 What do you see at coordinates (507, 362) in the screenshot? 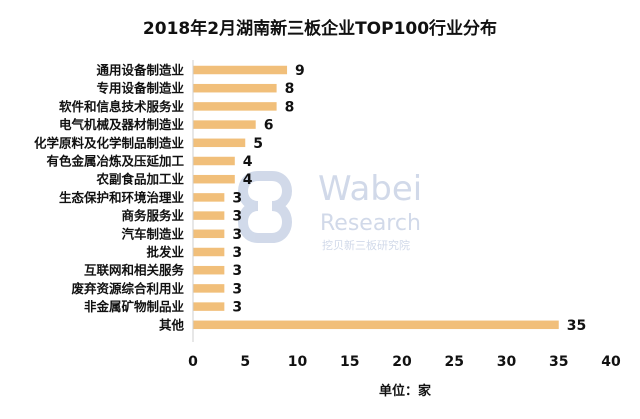
I see `x-tick-label: 30` at bounding box center [507, 362].